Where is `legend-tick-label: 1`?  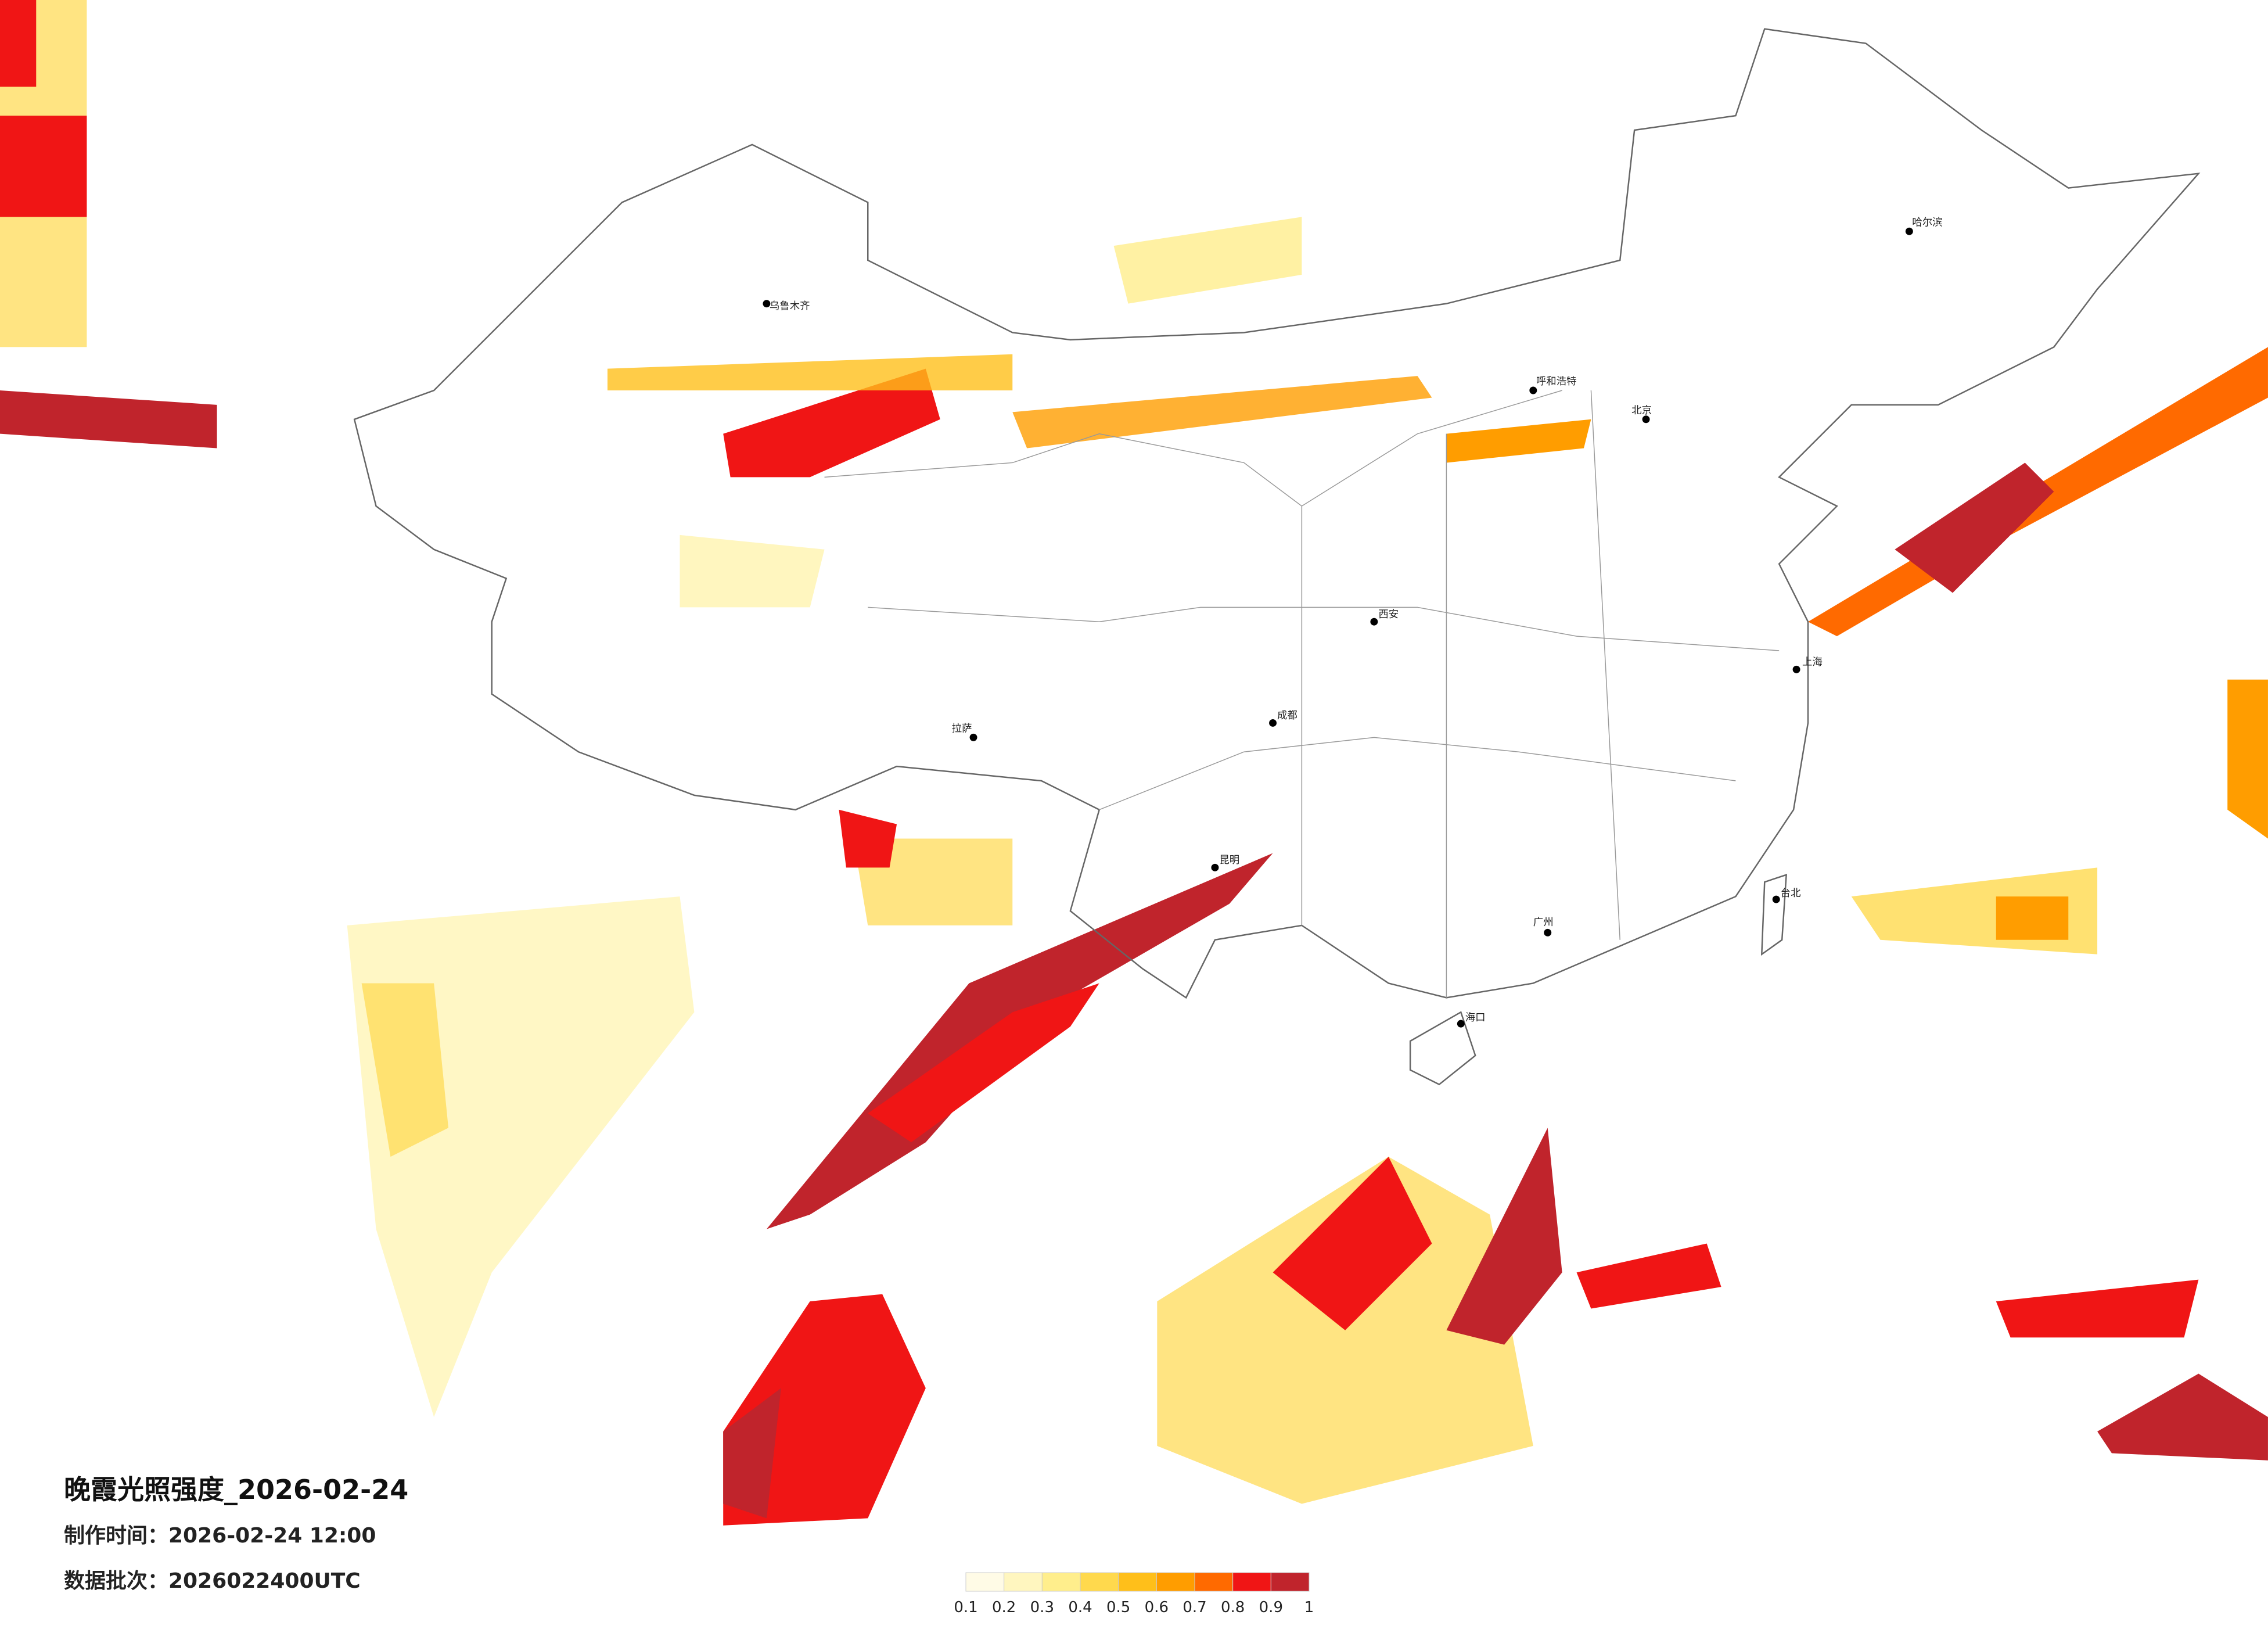
legend-tick-label: 1 is located at coordinates (1309, 1607).